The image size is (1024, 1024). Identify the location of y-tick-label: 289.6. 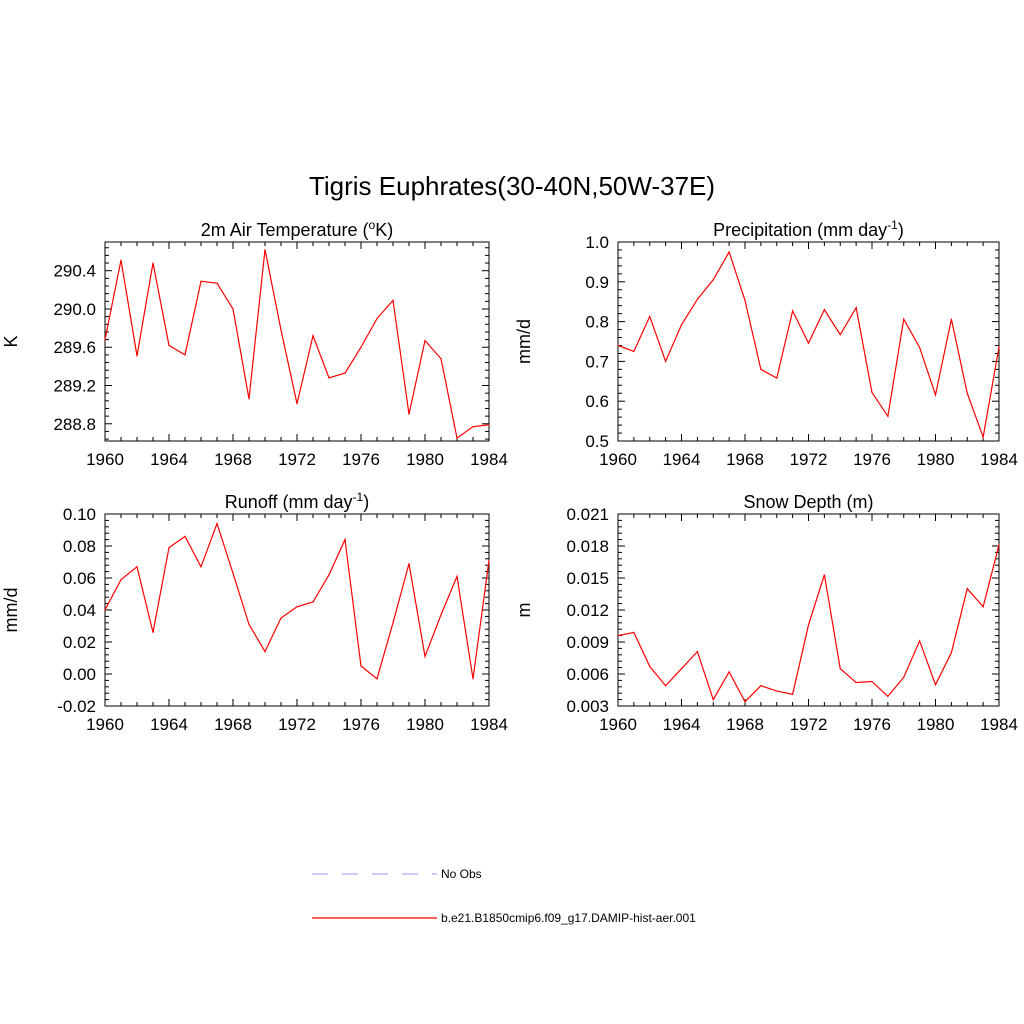
(74, 347).